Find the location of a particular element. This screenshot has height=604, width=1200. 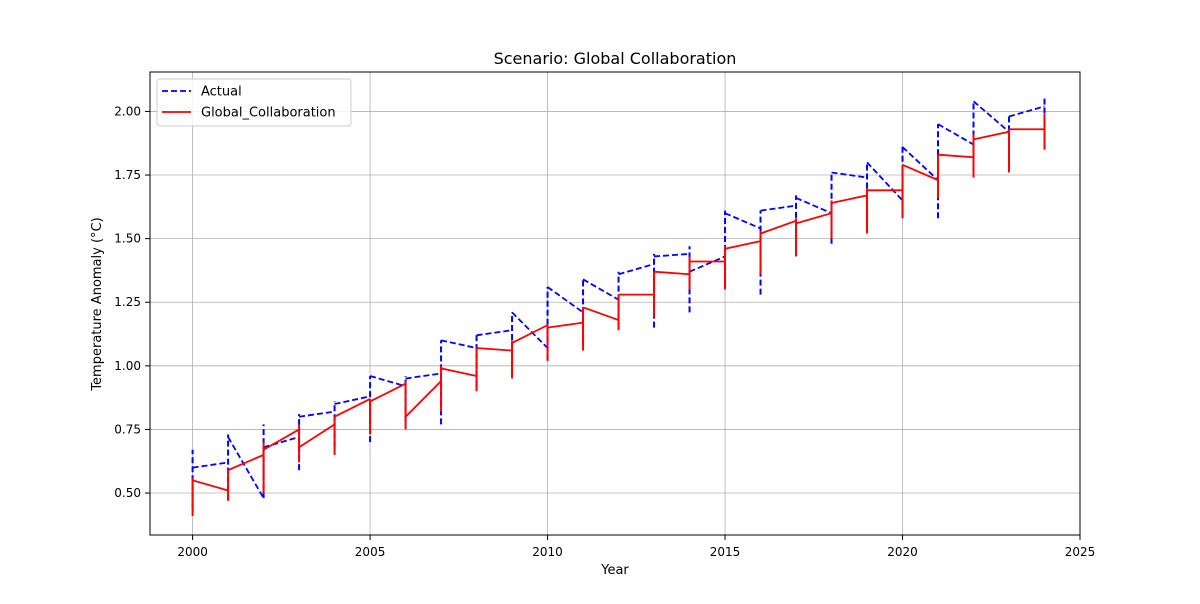

x-axis-label: Year is located at coordinates (614, 570).